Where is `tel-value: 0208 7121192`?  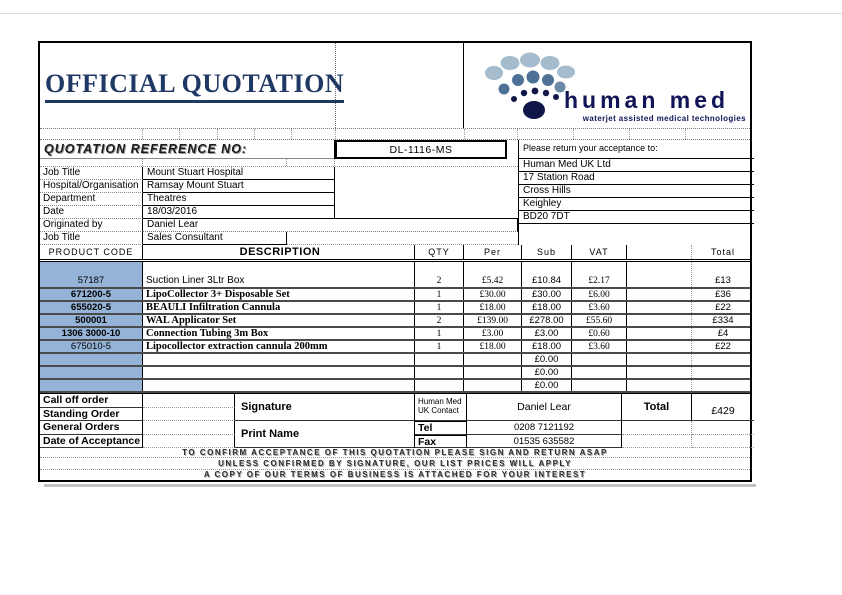
tel-value: 0208 7121192 is located at coordinates (544, 428).